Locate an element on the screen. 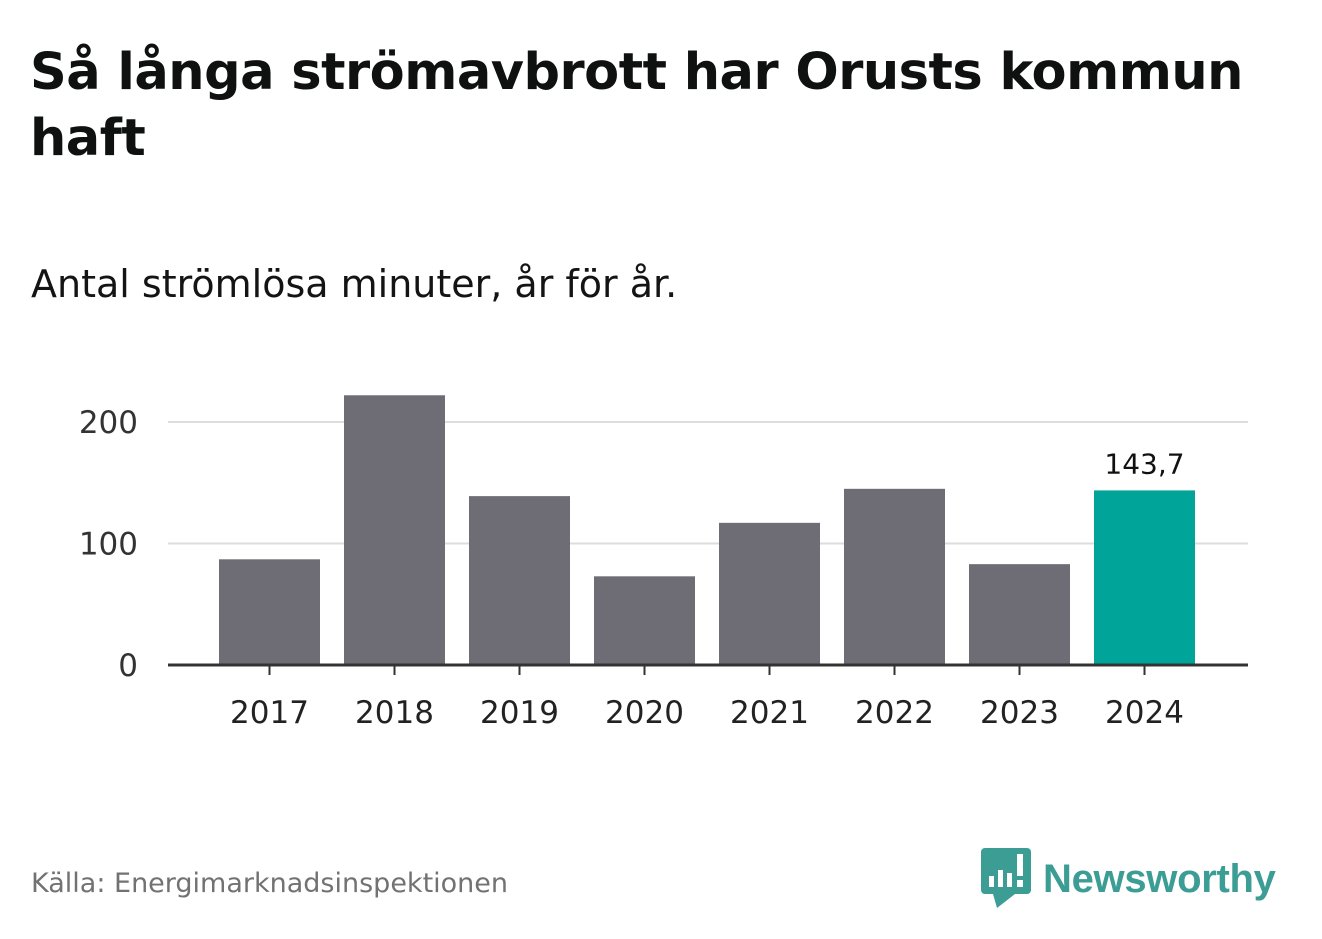  y-tick-label: 0 is located at coordinates (128, 666).